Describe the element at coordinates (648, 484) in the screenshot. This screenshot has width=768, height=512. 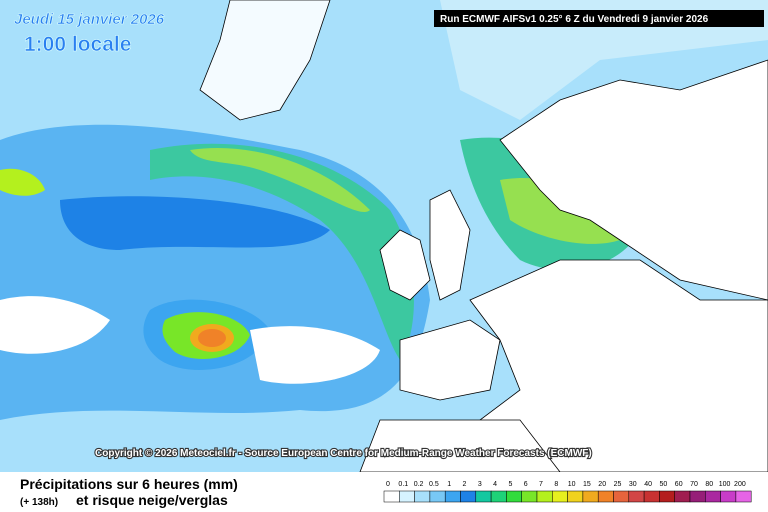
I see `legend-label: 40` at that location.